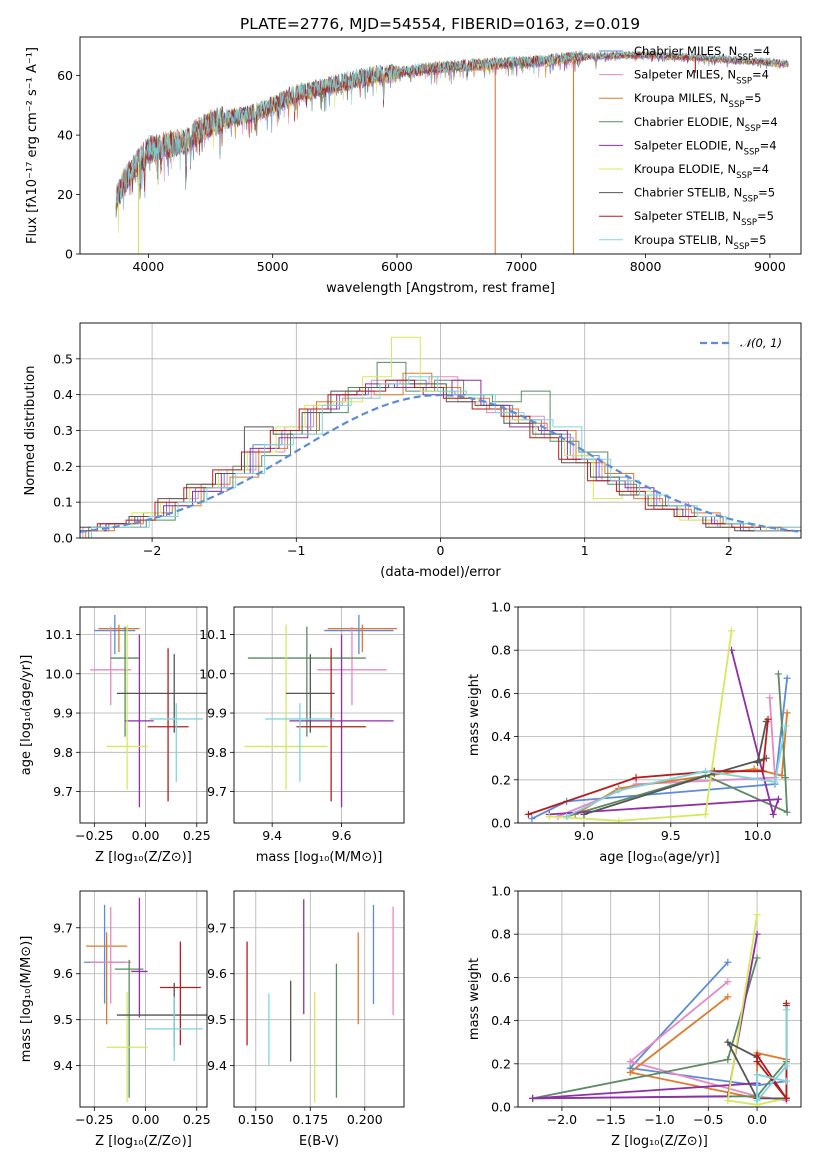 Image resolution: width=819 pixels, height=1170 pixels. I want to click on y-tick-label: 0.1, so click(63, 502).